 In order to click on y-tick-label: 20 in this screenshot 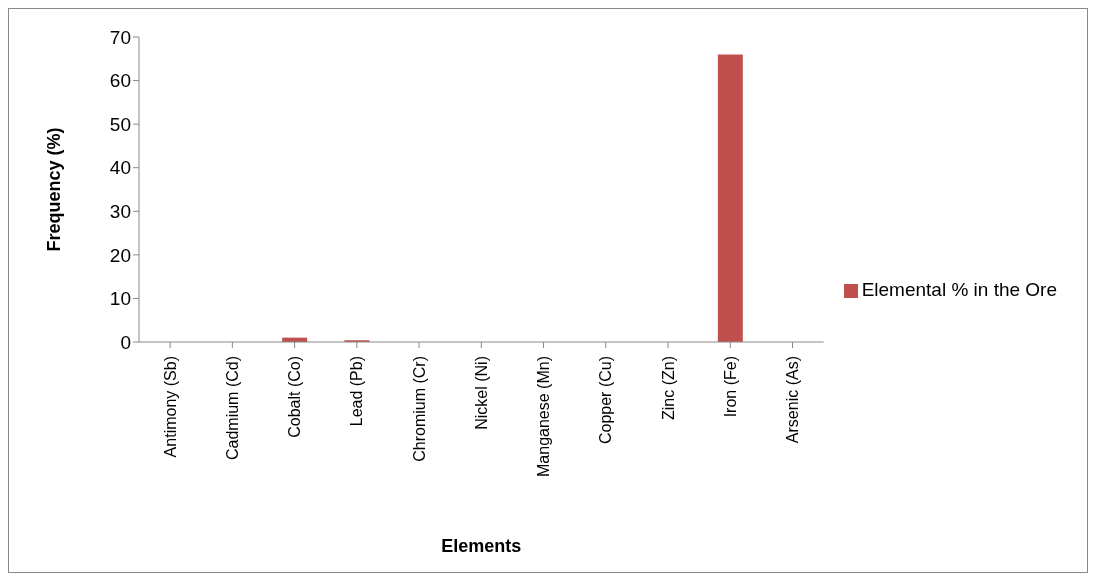, I will do `click(120, 255)`.